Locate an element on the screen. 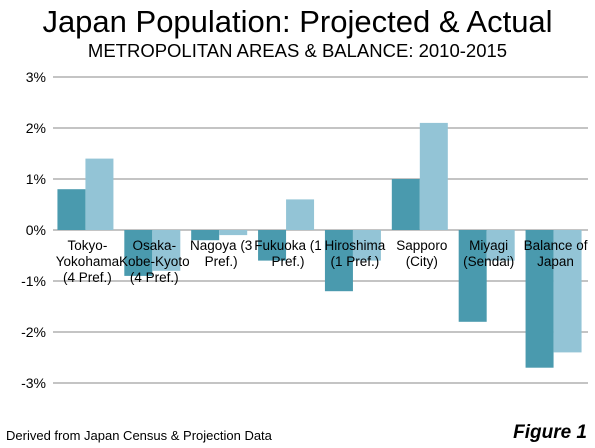 This screenshot has height=448, width=595. y-tick-label: -2% is located at coordinates (33, 332).